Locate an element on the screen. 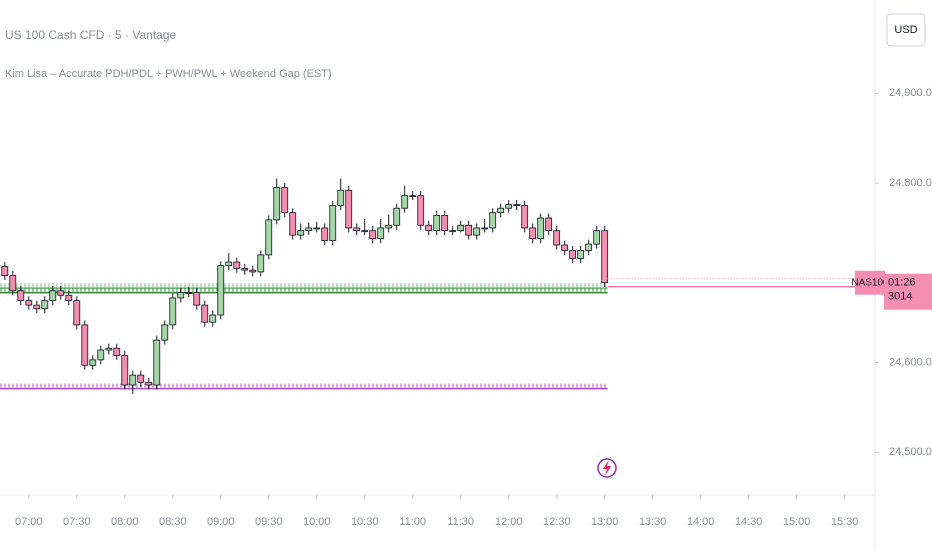 The image size is (932, 550). x-tick-label: 07:30 is located at coordinates (77, 522).